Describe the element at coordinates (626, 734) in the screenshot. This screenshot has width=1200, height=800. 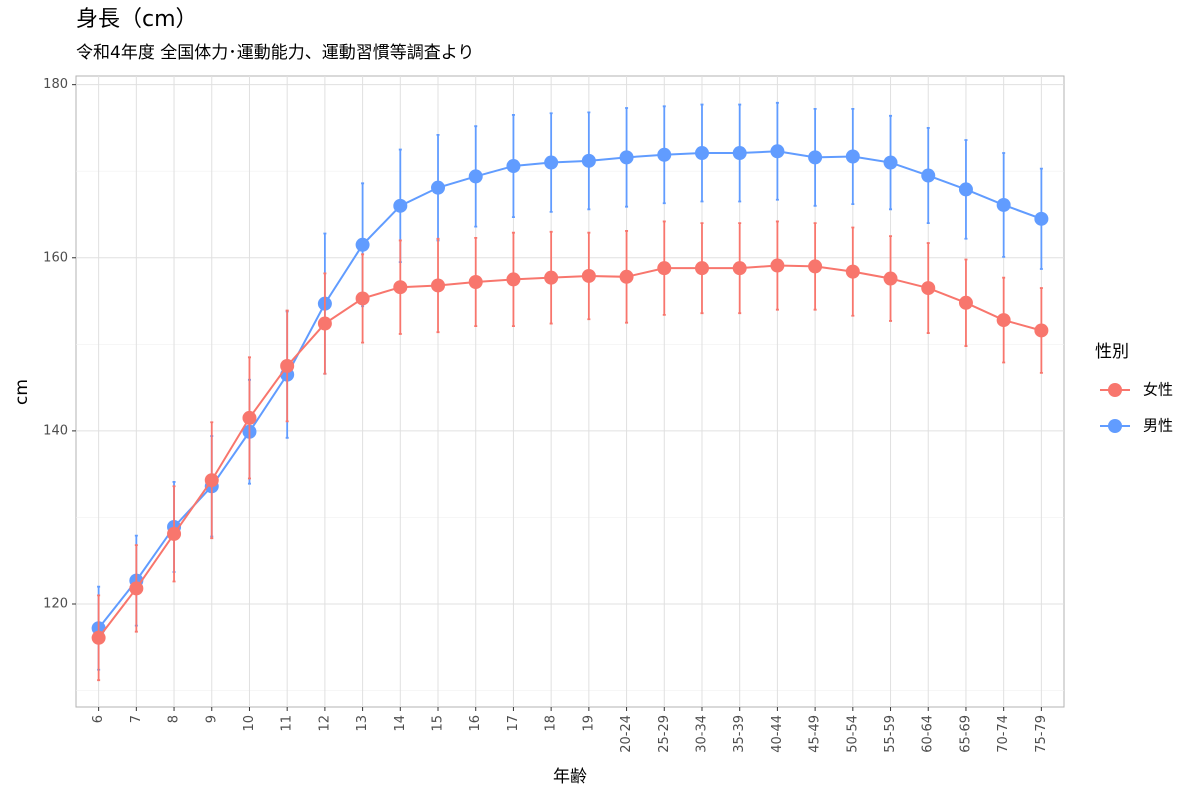
I see `x-tick-label: 20-24` at that location.